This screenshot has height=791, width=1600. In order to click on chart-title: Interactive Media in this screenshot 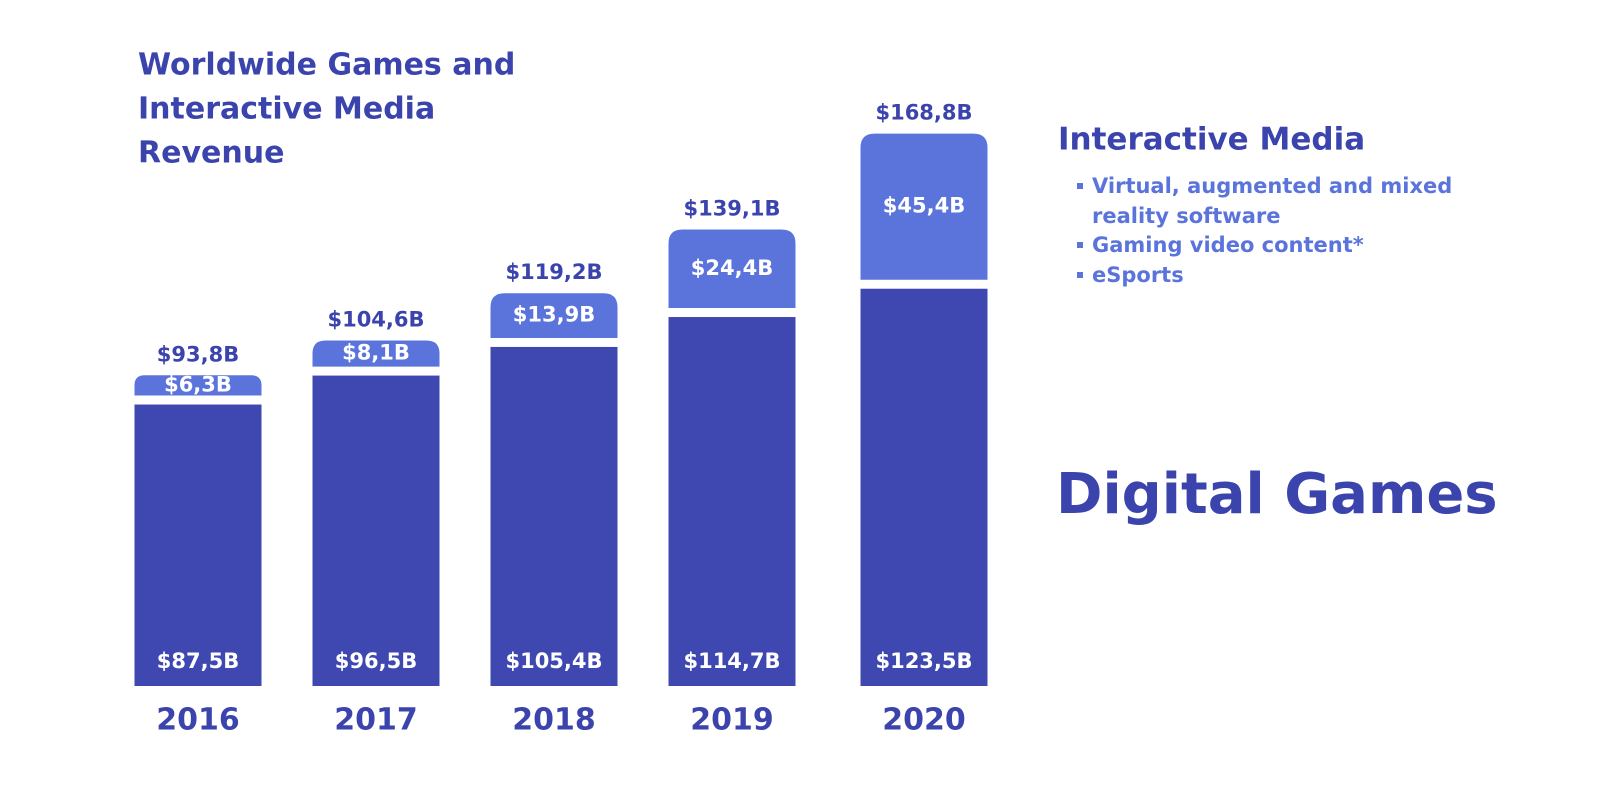, I will do `click(286, 109)`.